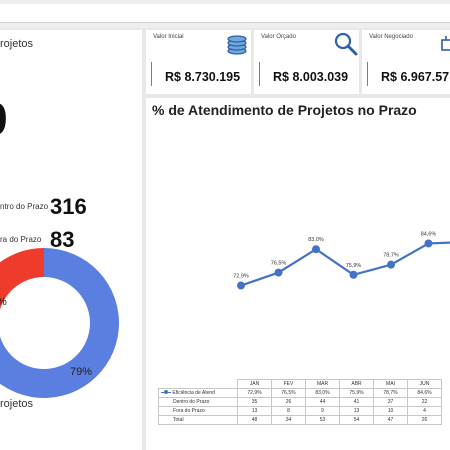 The height and width of the screenshot is (450, 450). I want to click on data-label: 83,0%, so click(316, 240).